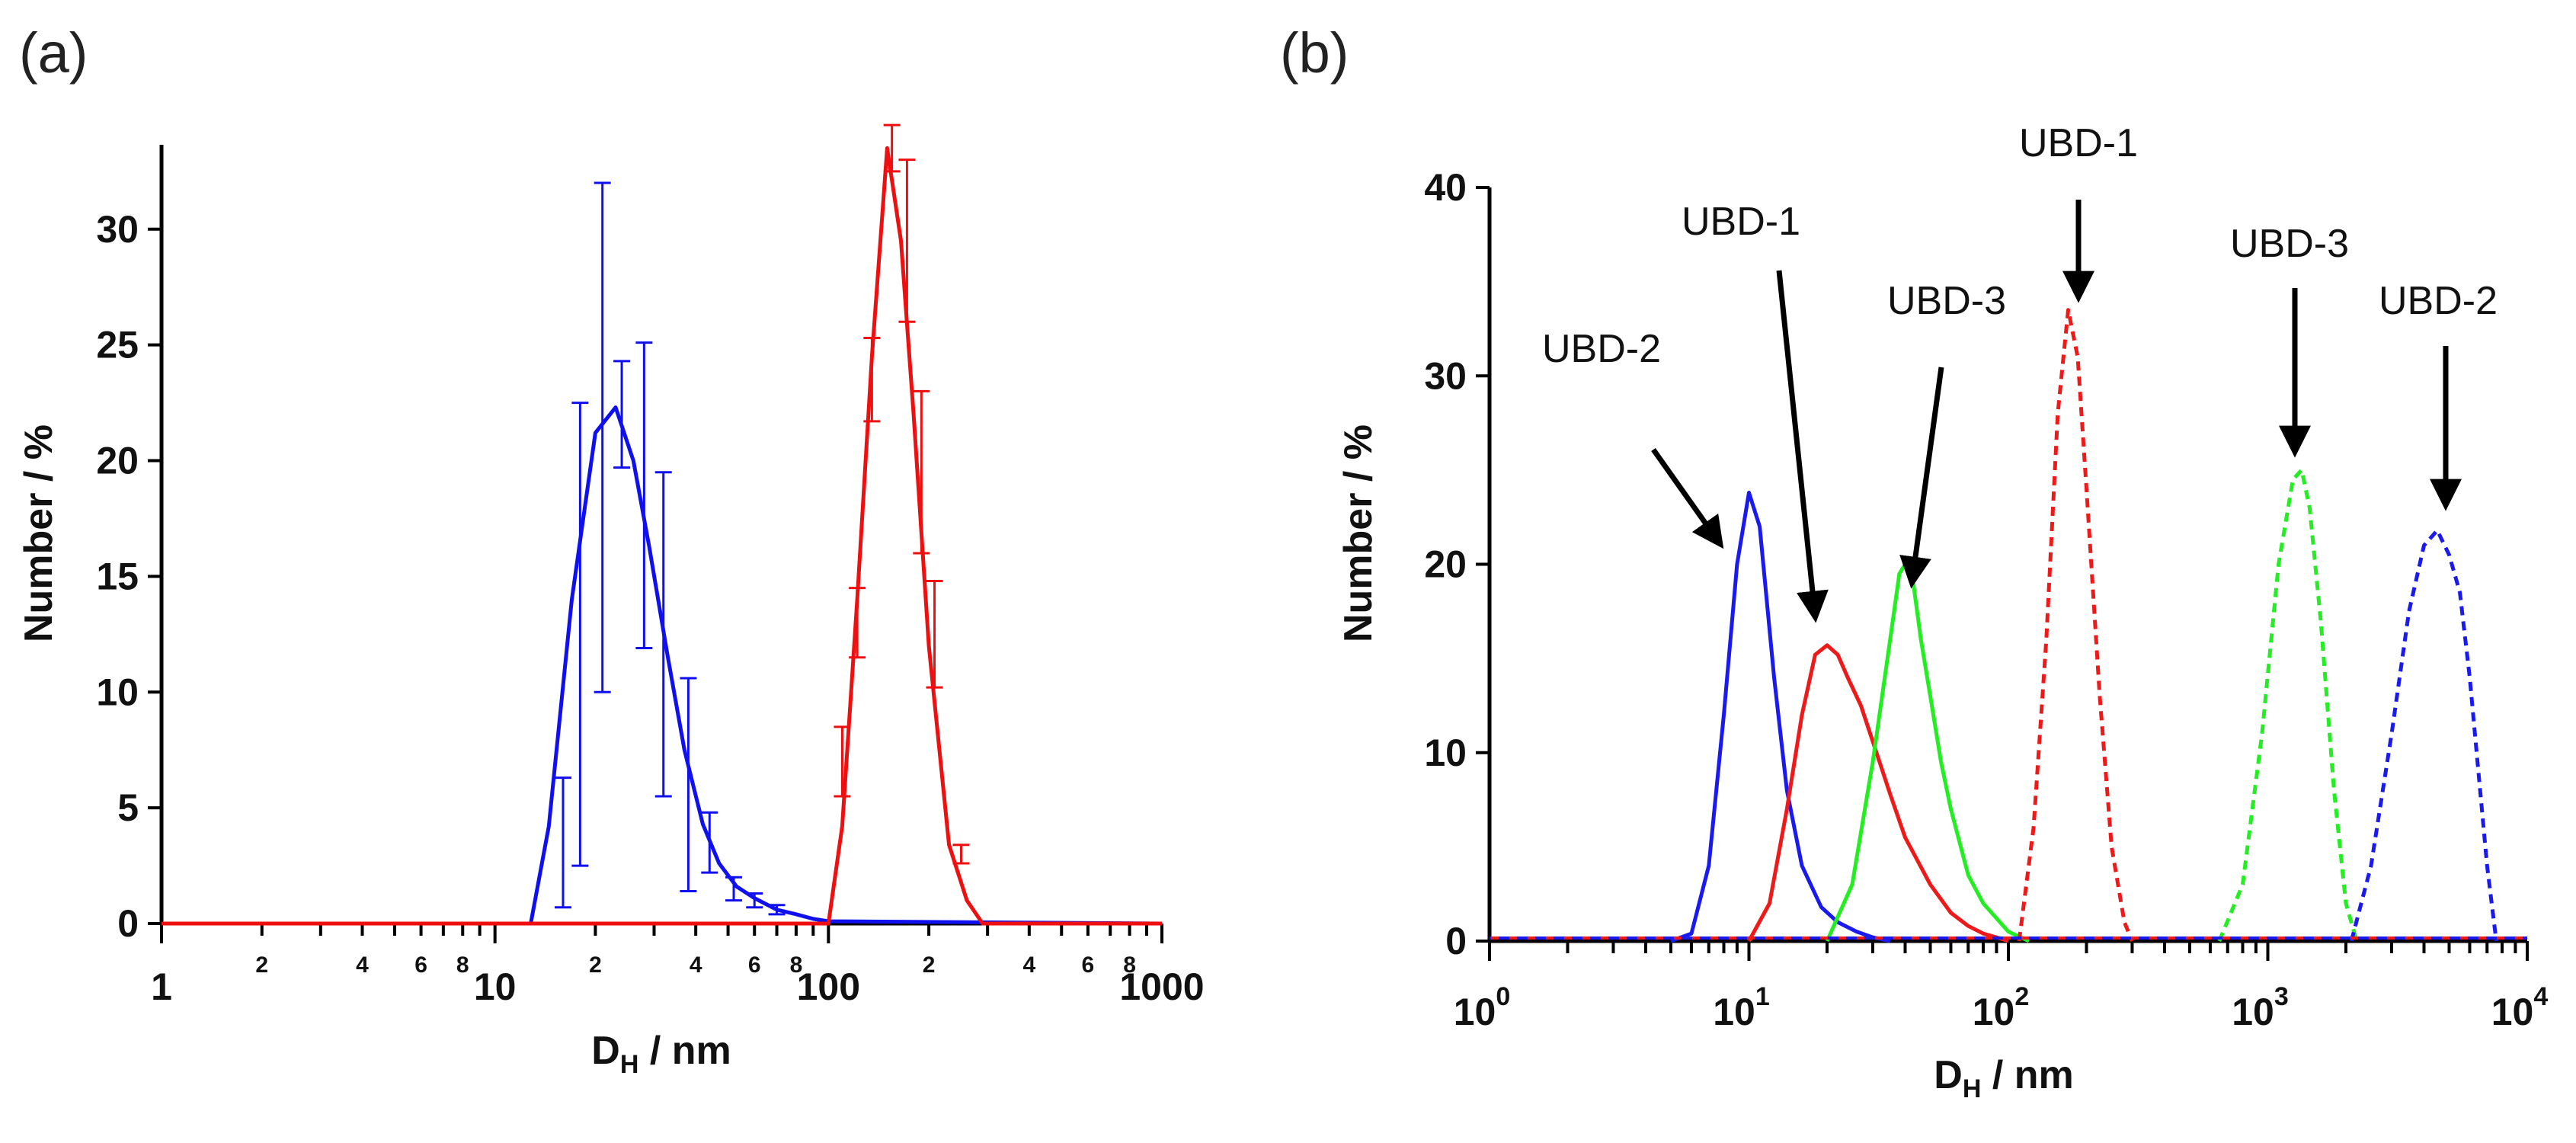 The height and width of the screenshot is (1143, 2576). I want to click on panel-b-x-major-label: 102, so click(2001, 1007).